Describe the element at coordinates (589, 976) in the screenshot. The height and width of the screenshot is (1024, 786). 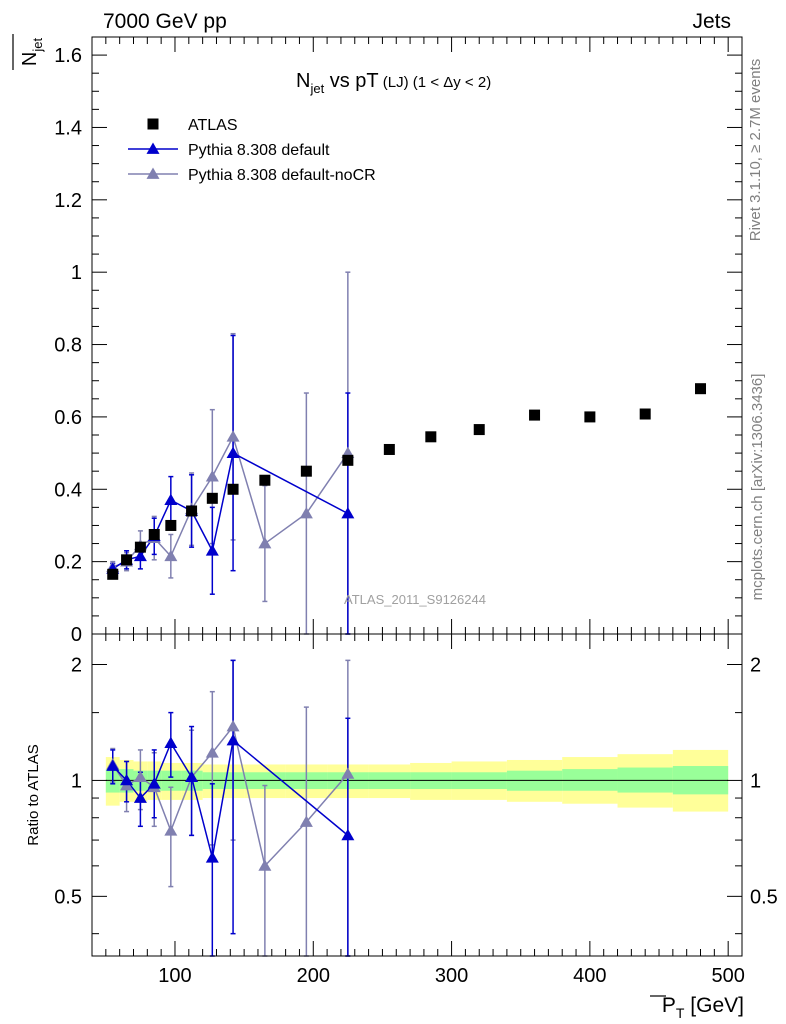
I see `x-tick-label: 400` at that location.